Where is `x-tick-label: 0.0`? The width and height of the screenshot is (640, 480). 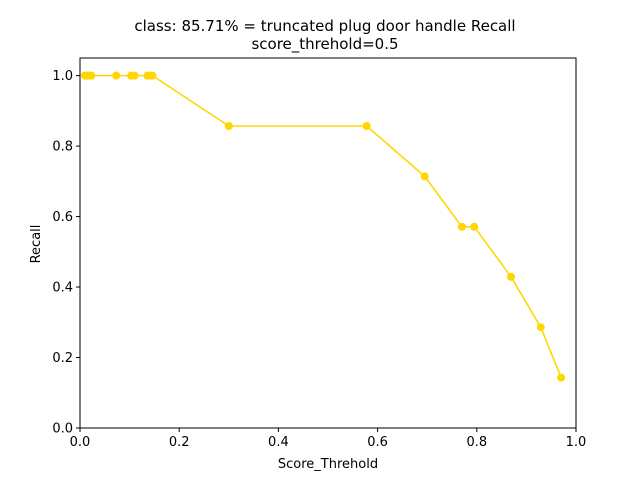
x-tick-label: 0.0 is located at coordinates (80, 442).